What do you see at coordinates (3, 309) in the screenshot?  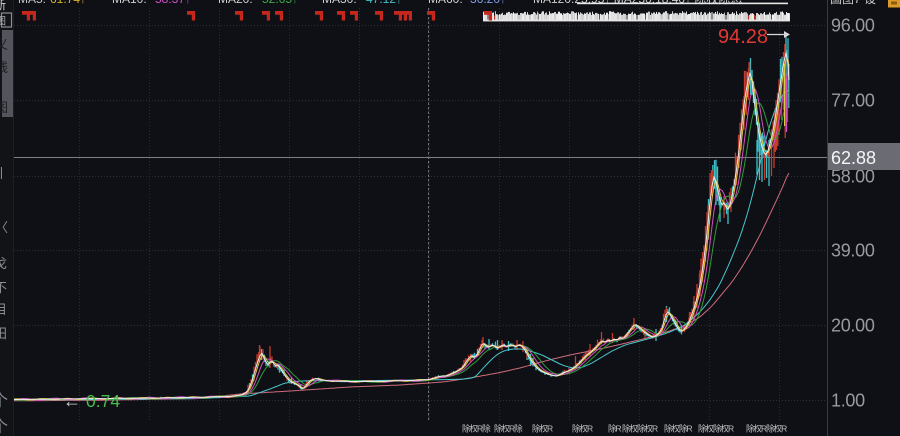 I see `svg-text: 目` at bounding box center [3, 309].